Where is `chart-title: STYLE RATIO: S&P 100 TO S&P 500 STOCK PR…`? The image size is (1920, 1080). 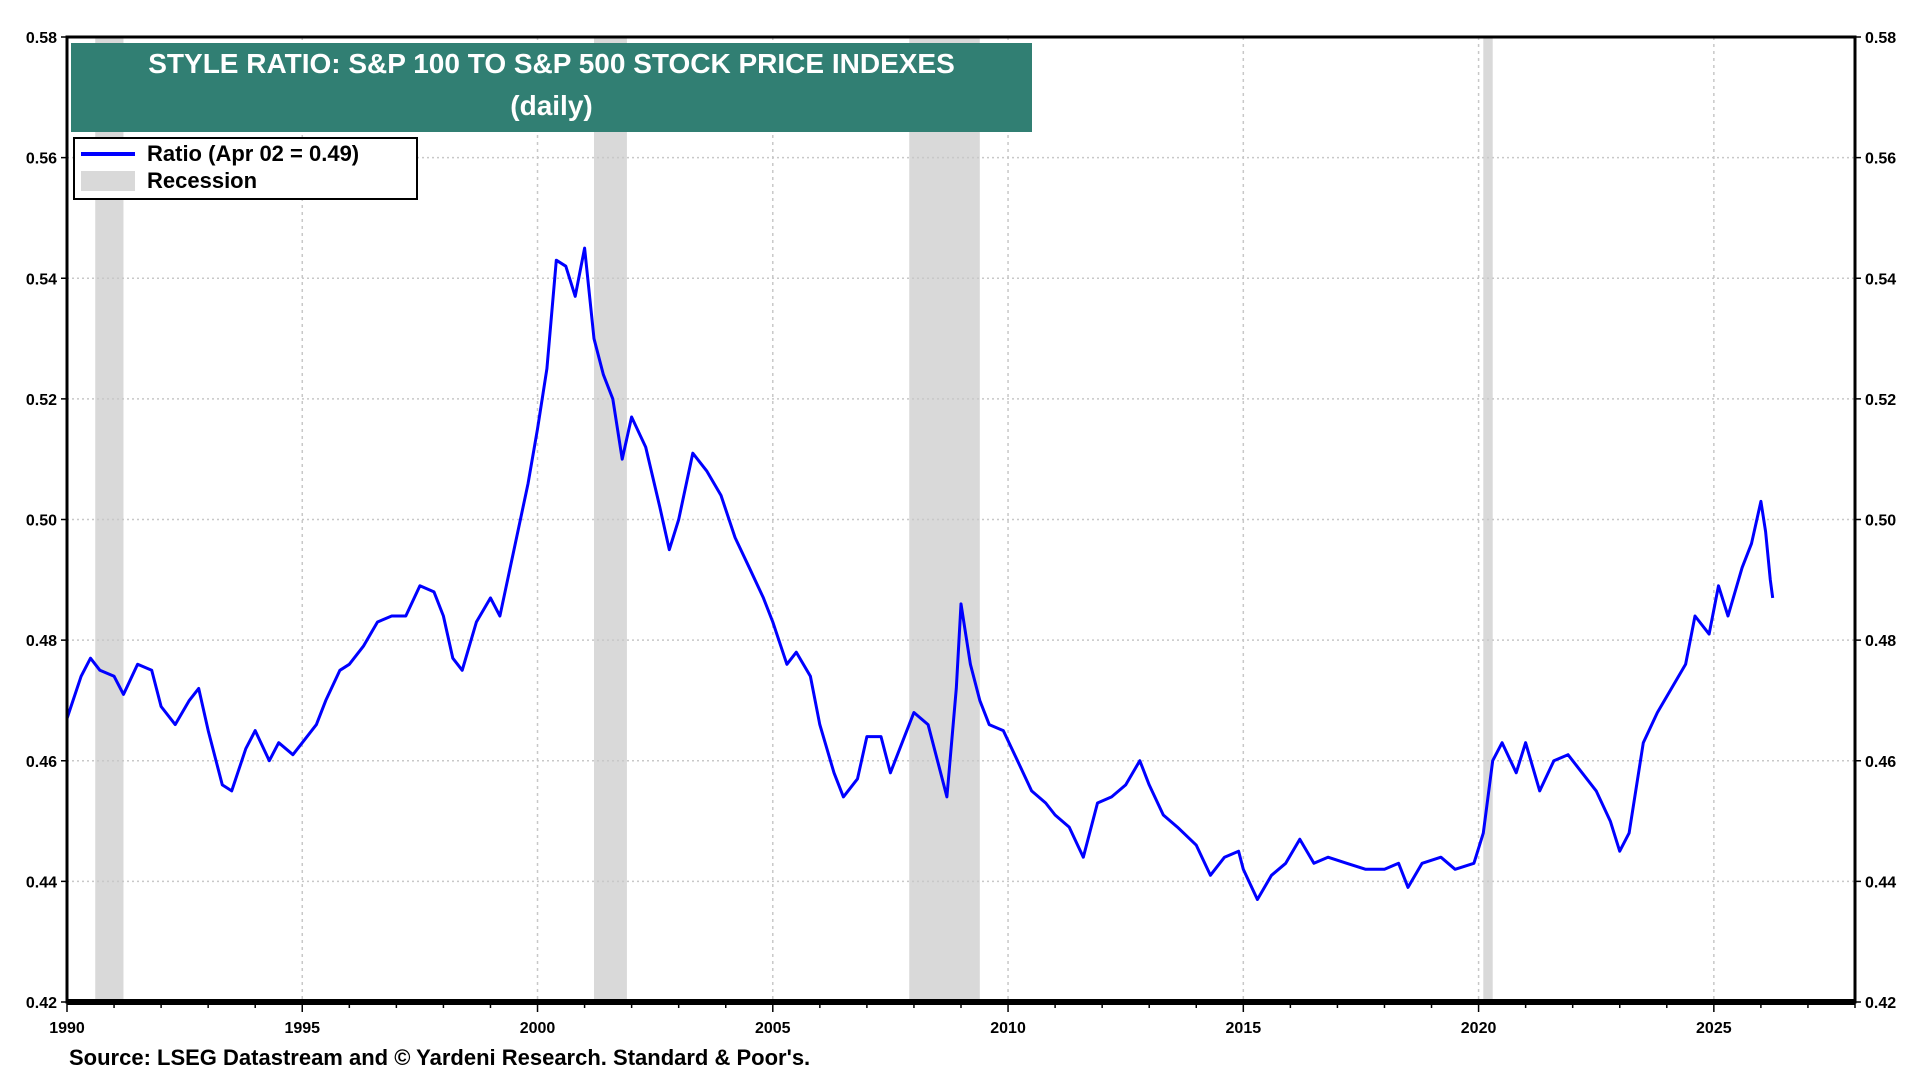 chart-title: STYLE RATIO: S&P 100 TO S&P 500 STOCK PR… is located at coordinates (551, 63).